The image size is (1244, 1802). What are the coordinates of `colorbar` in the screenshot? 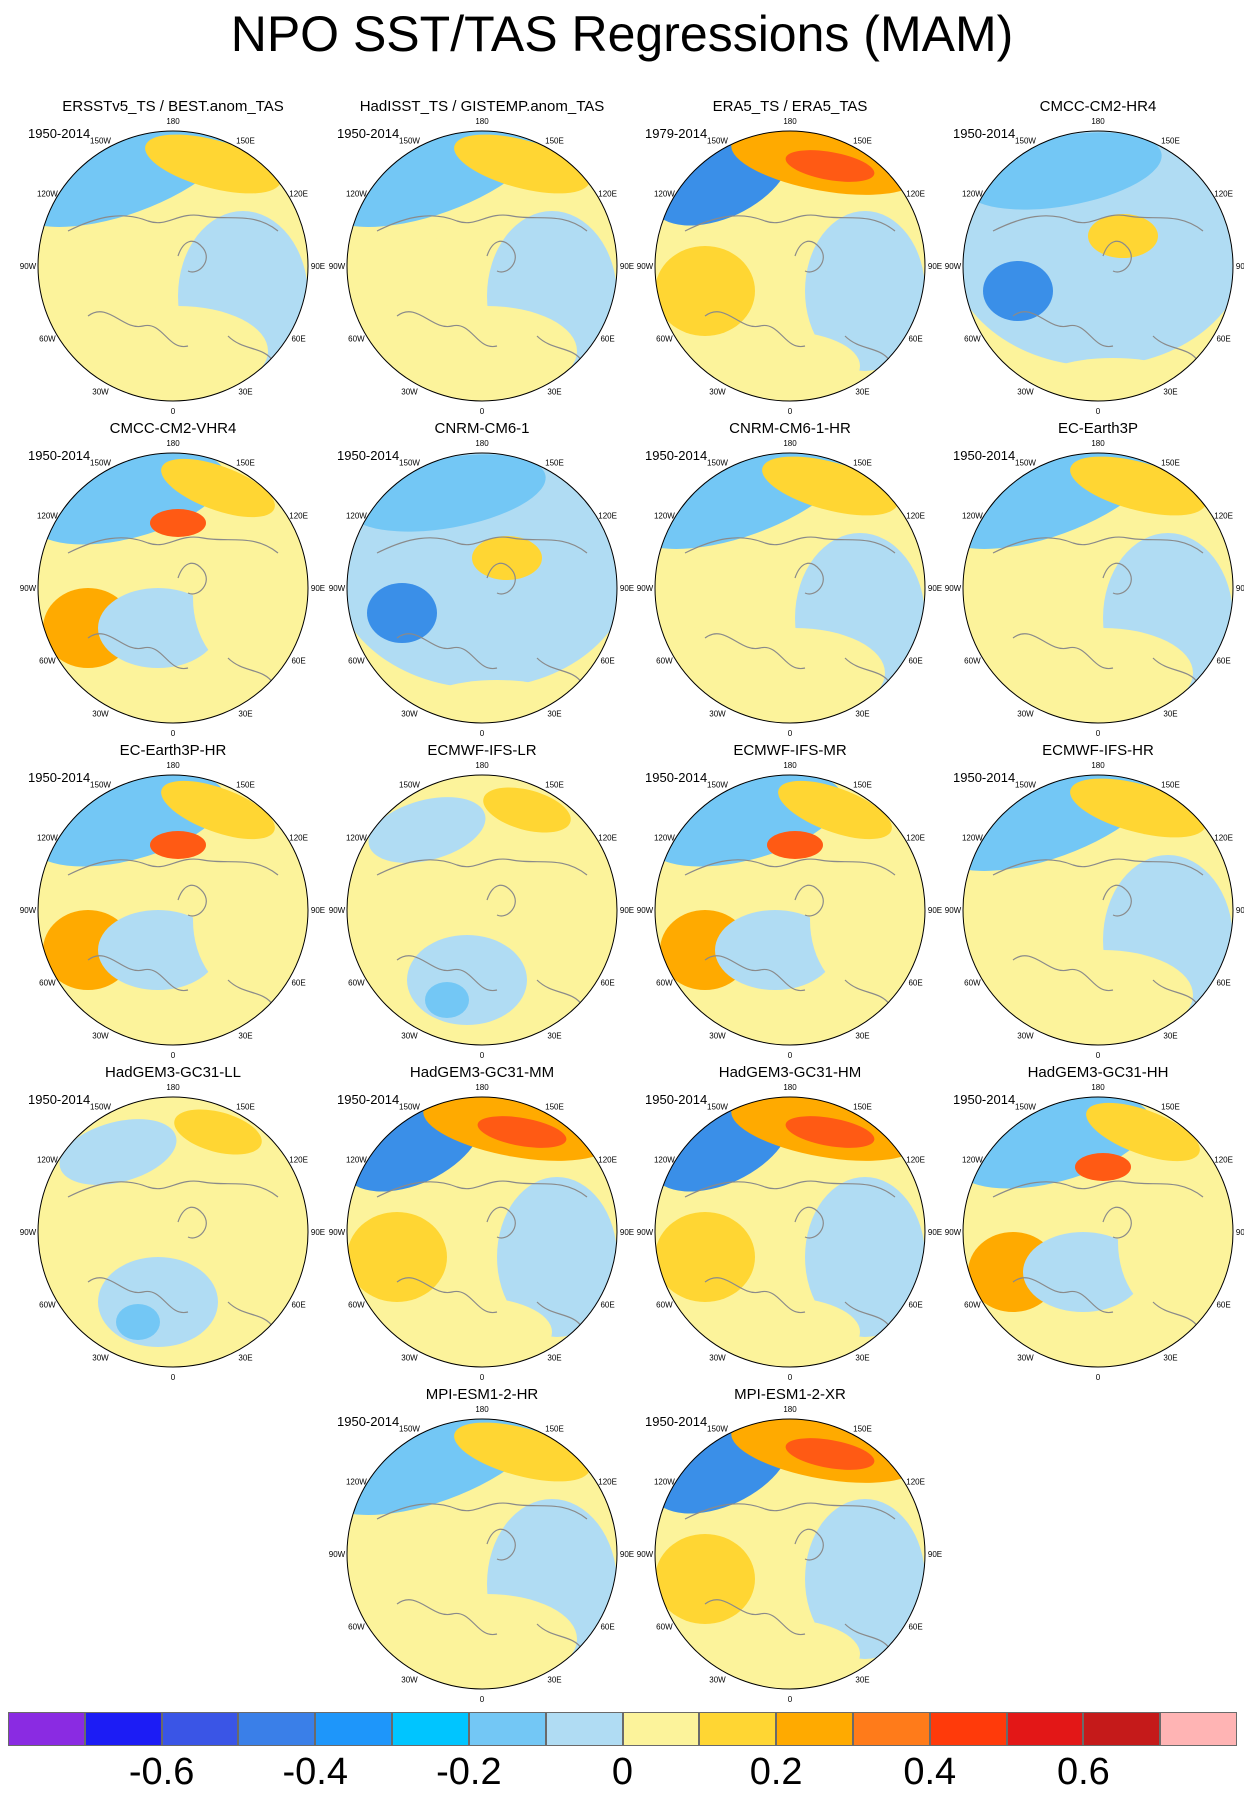 It's located at (622, 1729).